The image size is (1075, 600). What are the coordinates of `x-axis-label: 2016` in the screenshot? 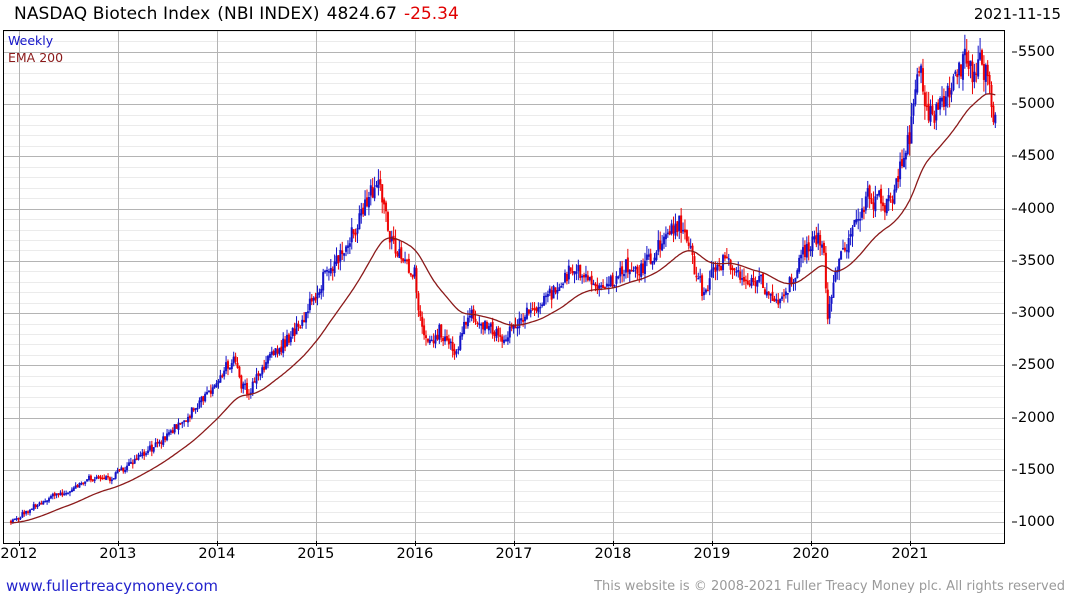 It's located at (415, 554).